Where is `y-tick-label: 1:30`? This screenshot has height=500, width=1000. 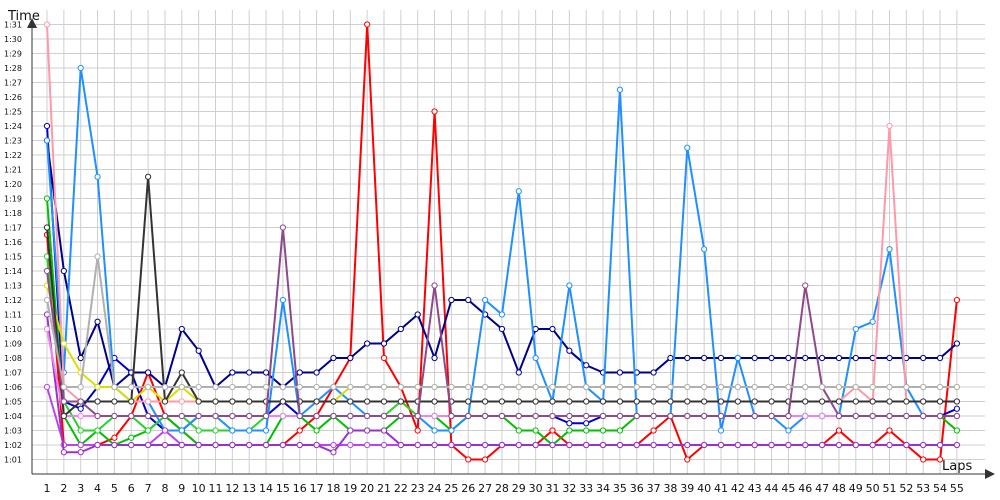 y-tick-label: 1:30 is located at coordinates (13, 39).